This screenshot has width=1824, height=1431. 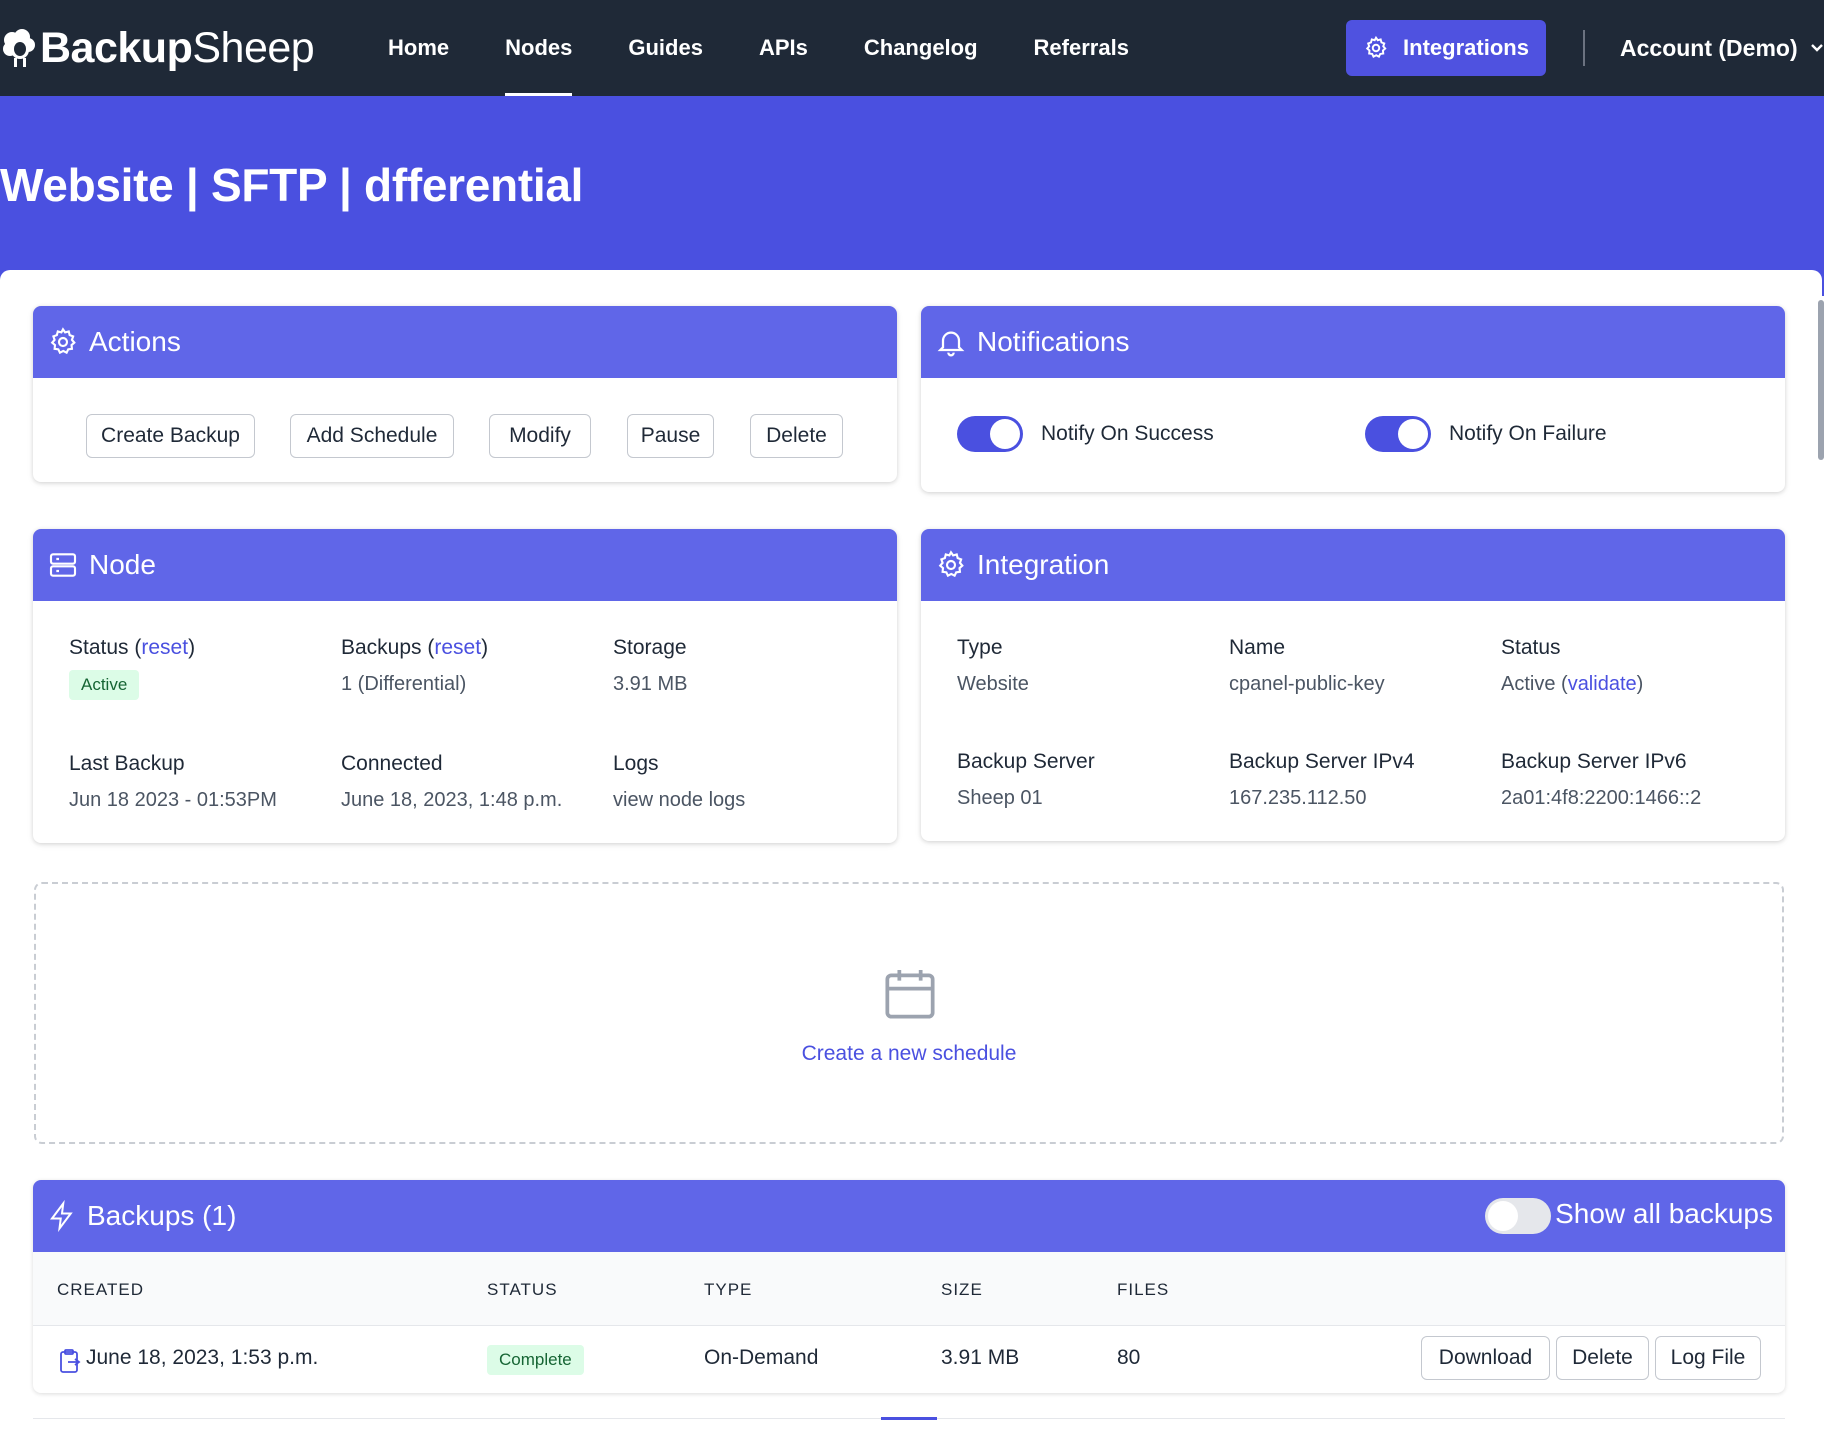 What do you see at coordinates (1601, 798) in the screenshot?
I see `ipv6-value: 2a01:4f8:2200:1466::2` at bounding box center [1601, 798].